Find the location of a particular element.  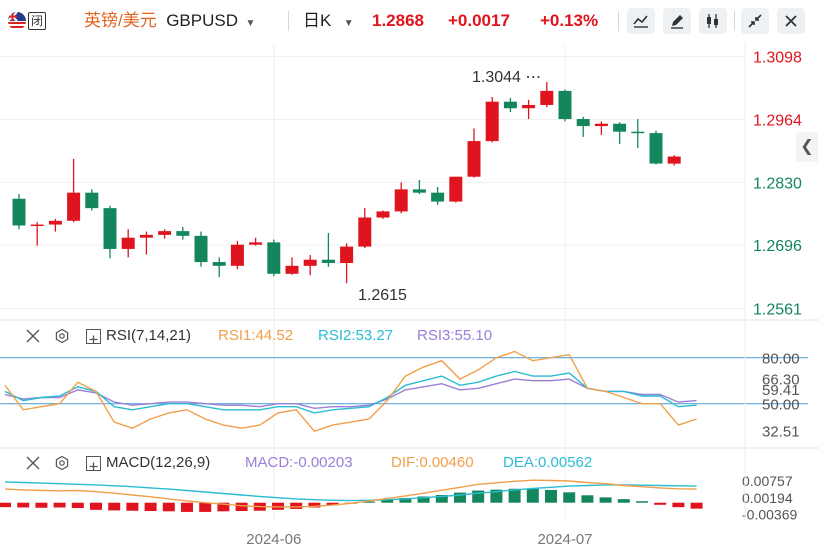

macd-tick-label: 0.00757 is located at coordinates (767, 481).